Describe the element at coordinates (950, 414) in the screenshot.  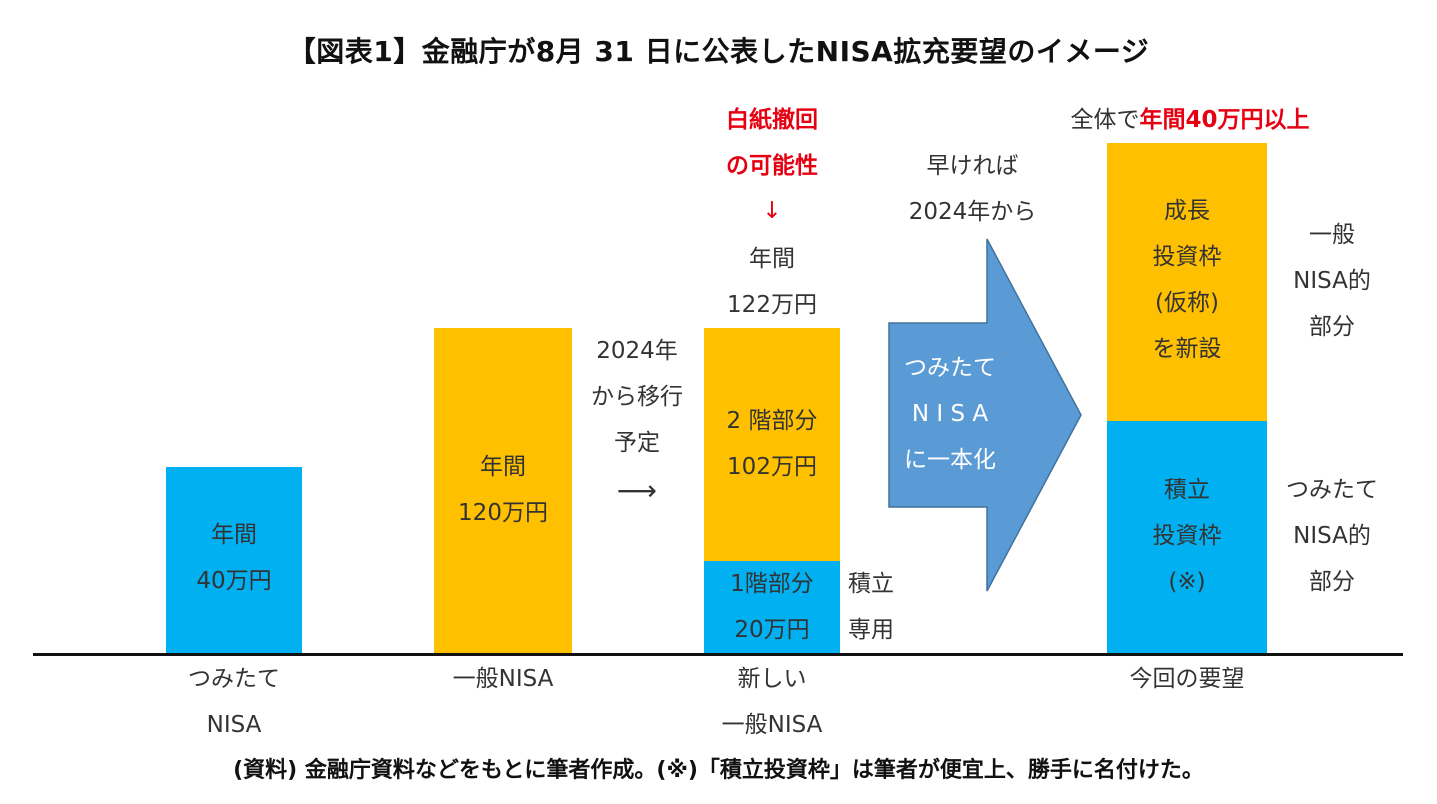
I see `unify-note: つみたて N I S A に一本化` at that location.